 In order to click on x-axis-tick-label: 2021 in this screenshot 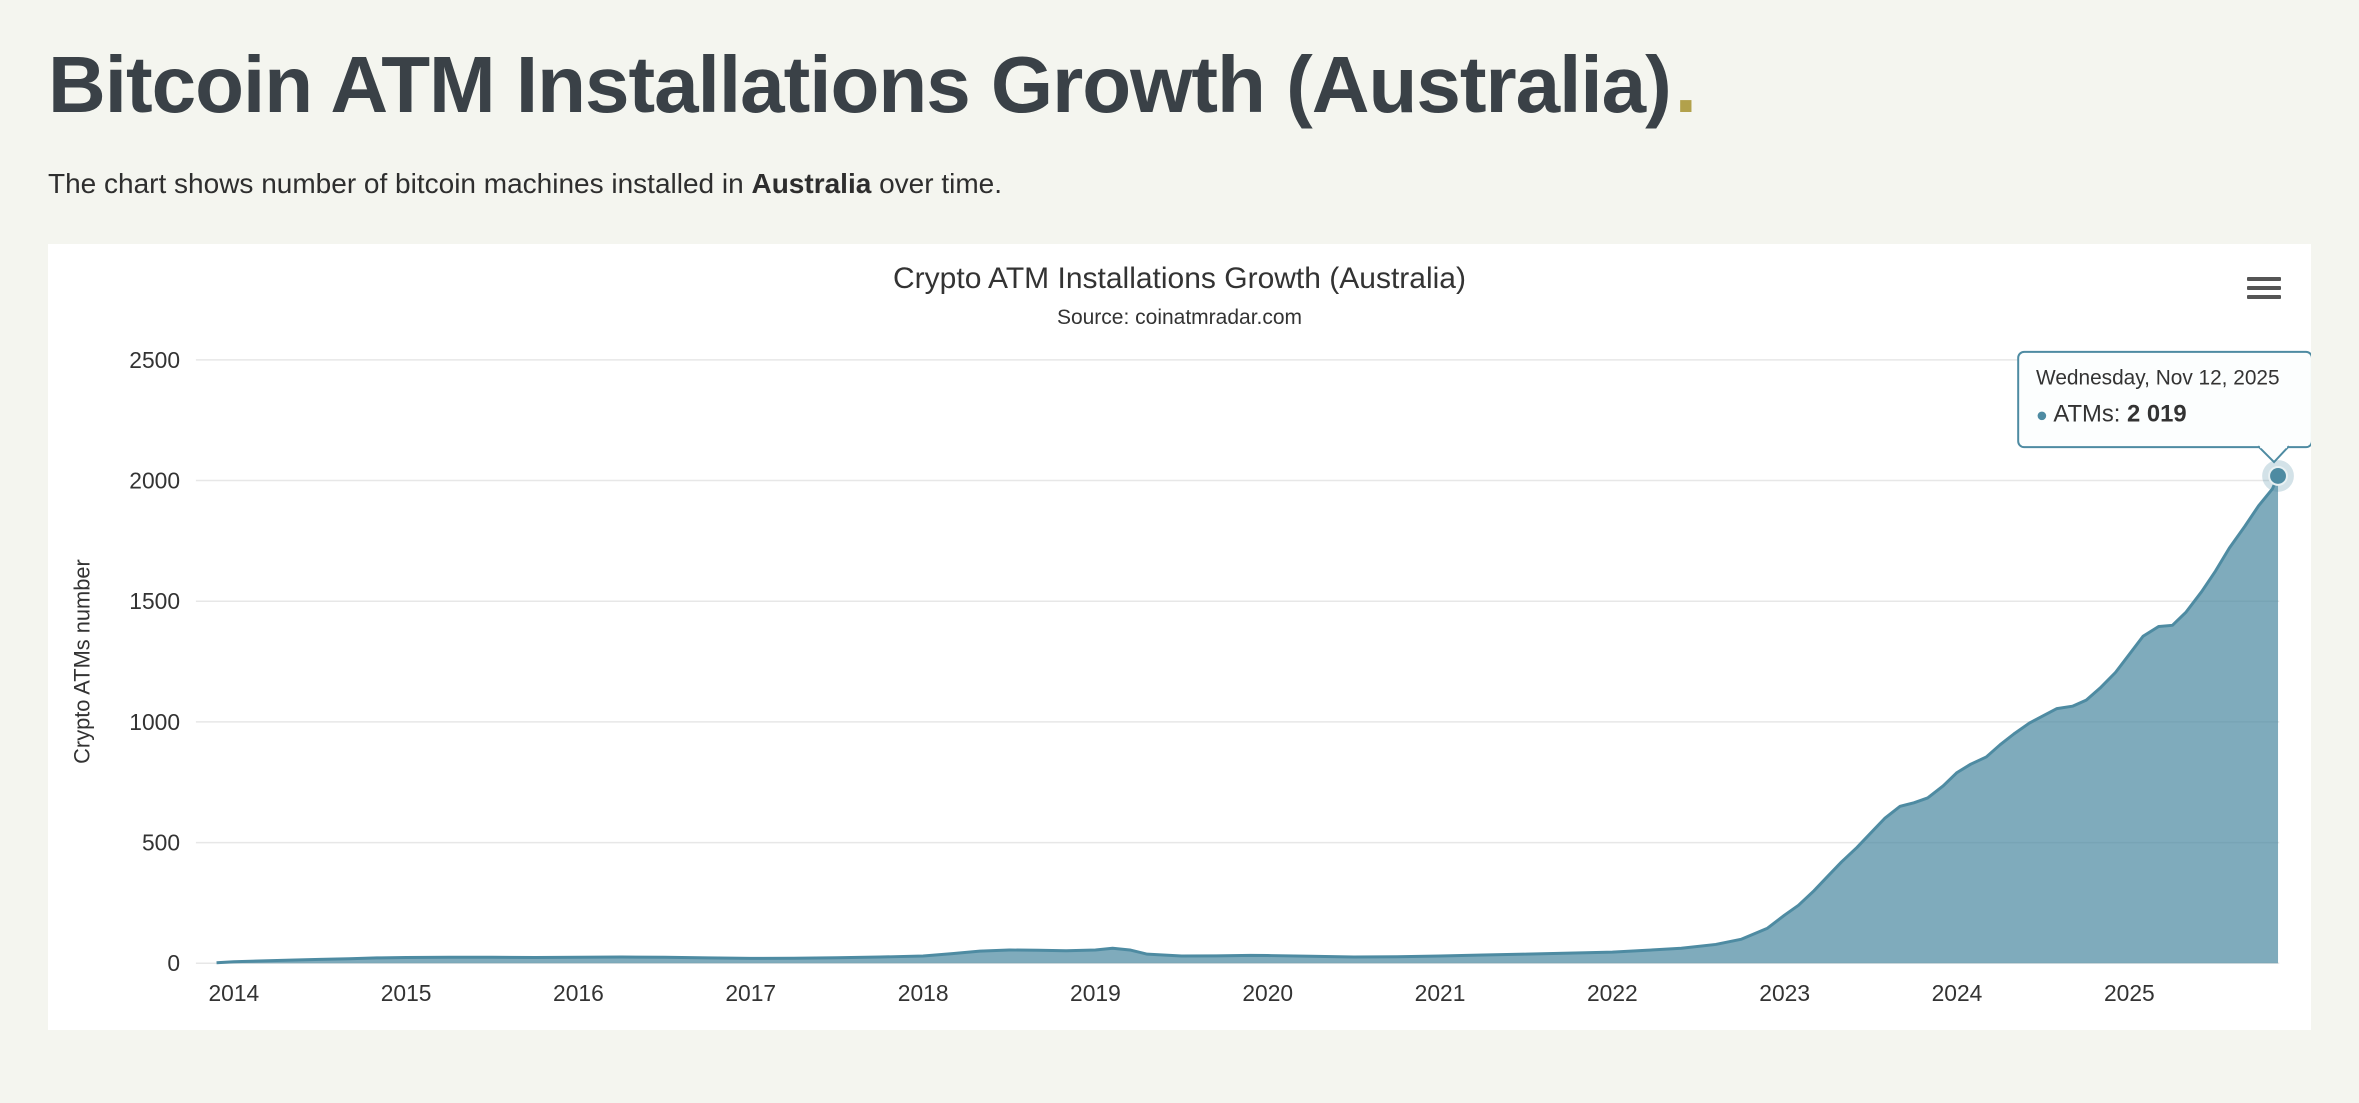, I will do `click(1440, 993)`.